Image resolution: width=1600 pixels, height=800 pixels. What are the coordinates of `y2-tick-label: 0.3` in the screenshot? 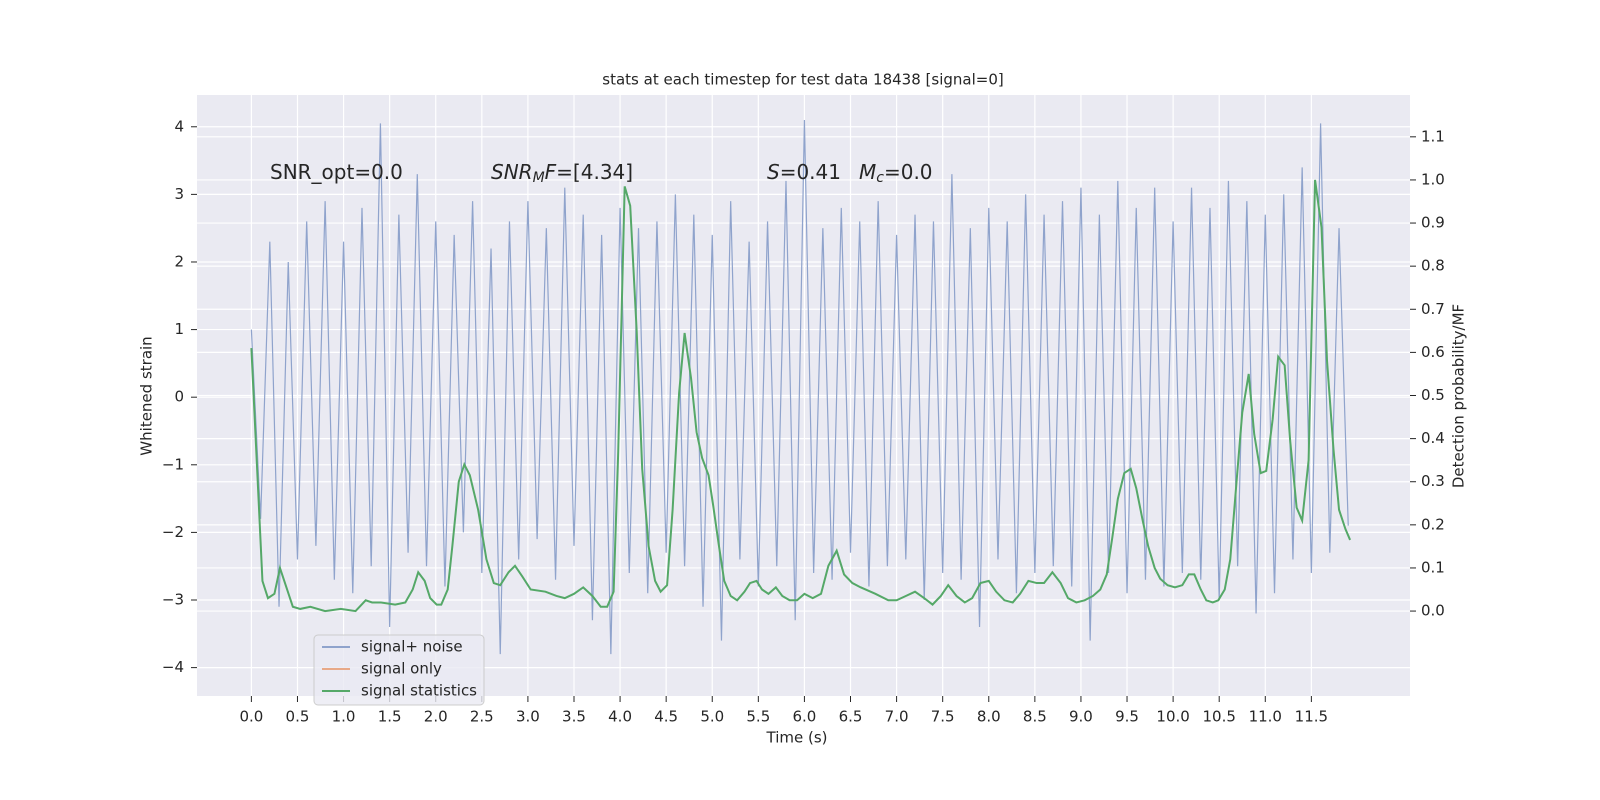 It's located at (1433, 481).